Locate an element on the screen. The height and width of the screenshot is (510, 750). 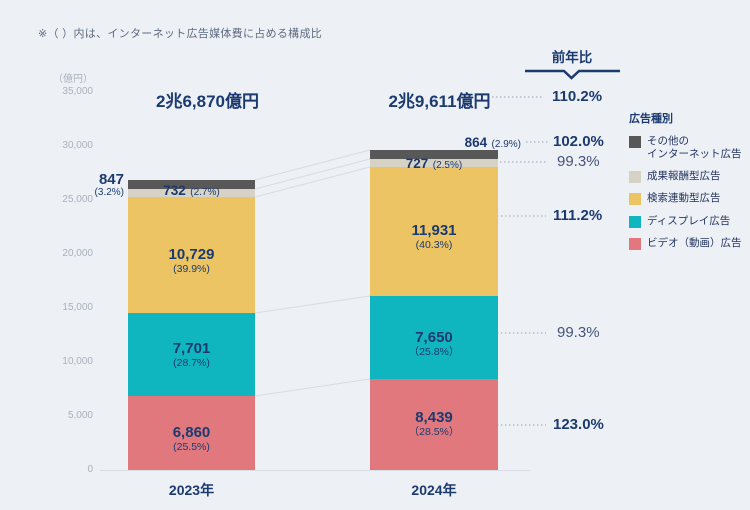
legend-item-video: ビデオ（動画）広告 is located at coordinates (689, 243).